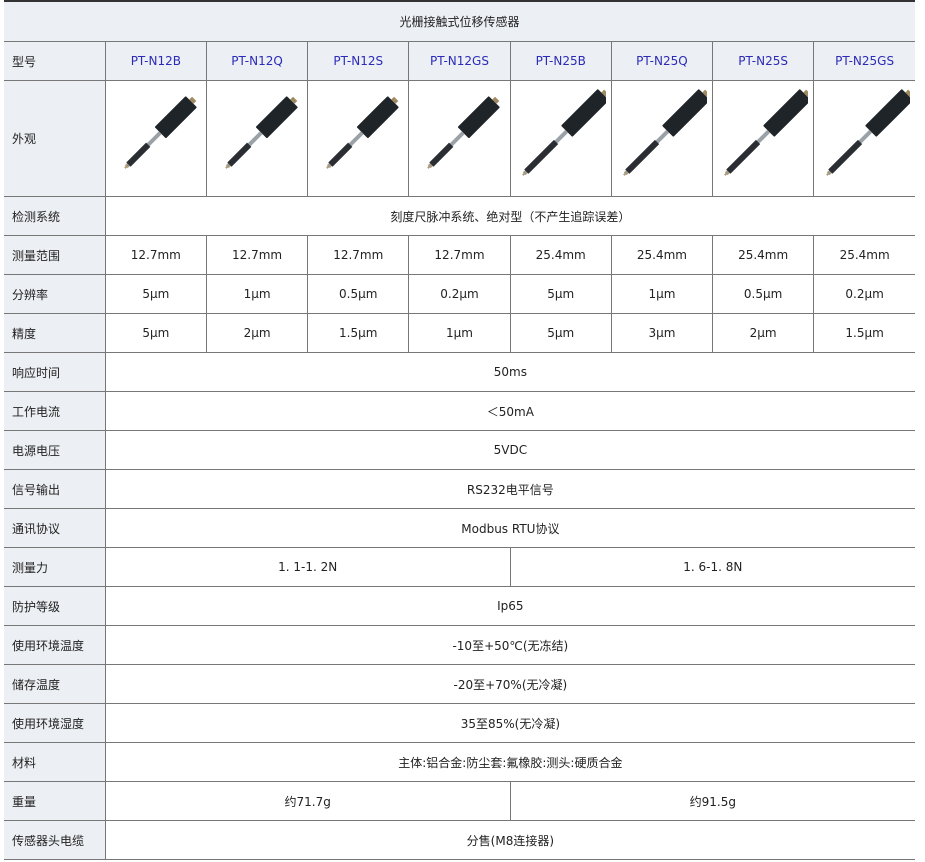  What do you see at coordinates (509, 645) in the screenshot?
I see `spec-value: -10至+50℃(无冻结)` at bounding box center [509, 645].